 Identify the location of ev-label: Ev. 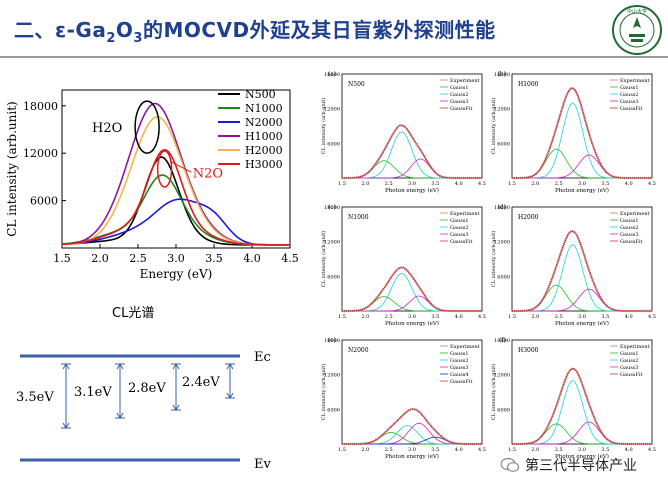
(262, 464).